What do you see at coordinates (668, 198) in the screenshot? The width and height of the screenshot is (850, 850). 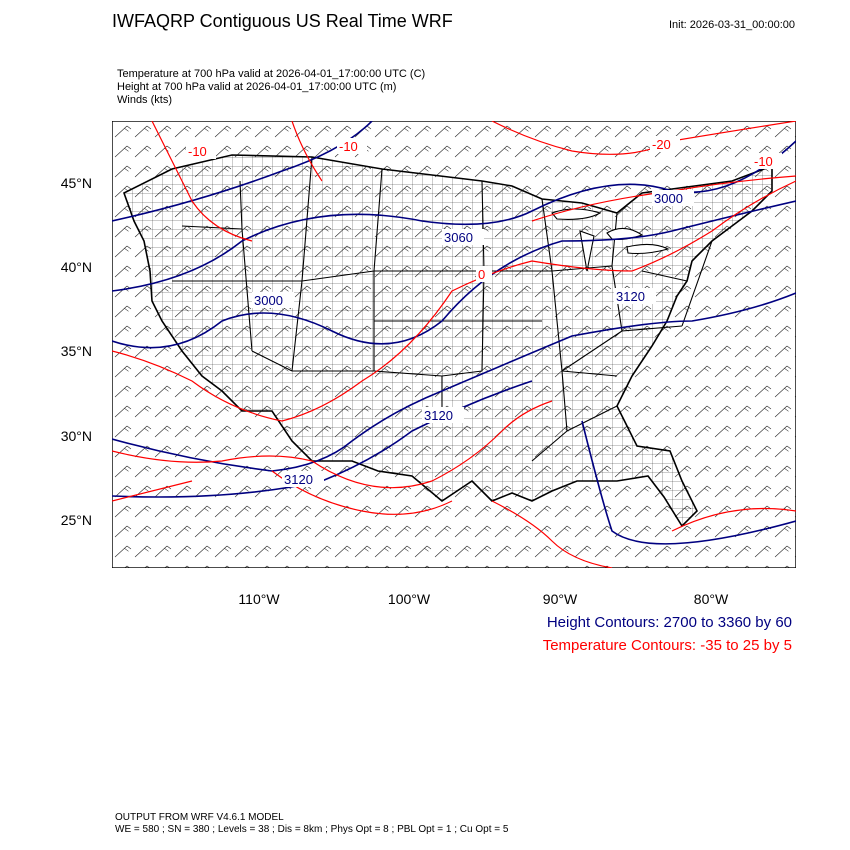 I see `height-label-3000-east: 3000` at bounding box center [668, 198].